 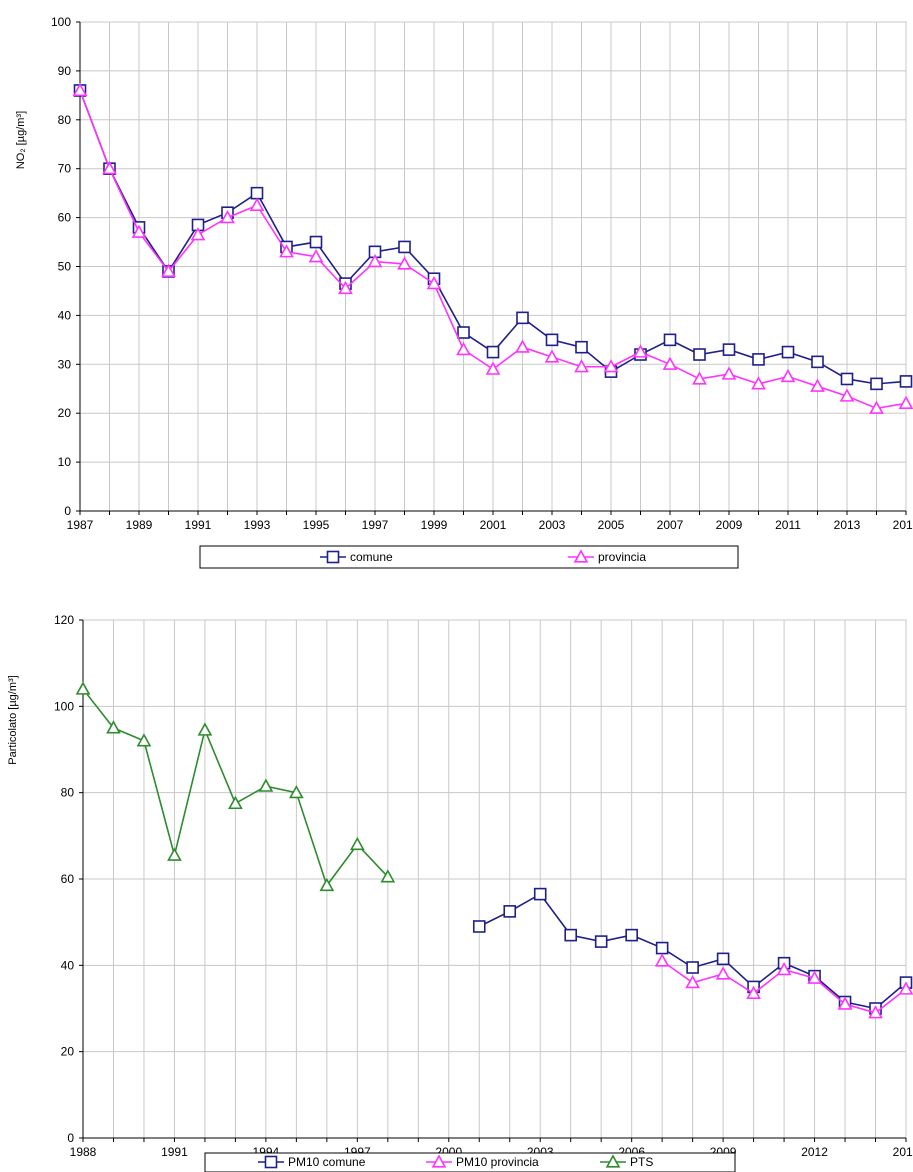 I want to click on y-tick-label: 90, so click(x=65, y=71).